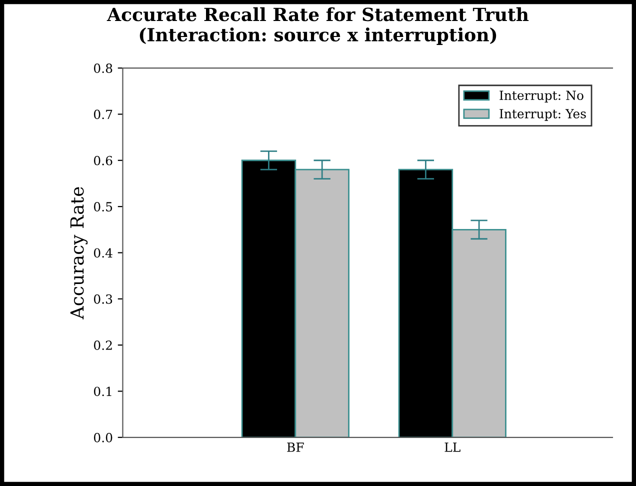 The image size is (636, 486). Describe the element at coordinates (543, 115) in the screenshot. I see `legend-label: Interrupt: Yes` at that location.